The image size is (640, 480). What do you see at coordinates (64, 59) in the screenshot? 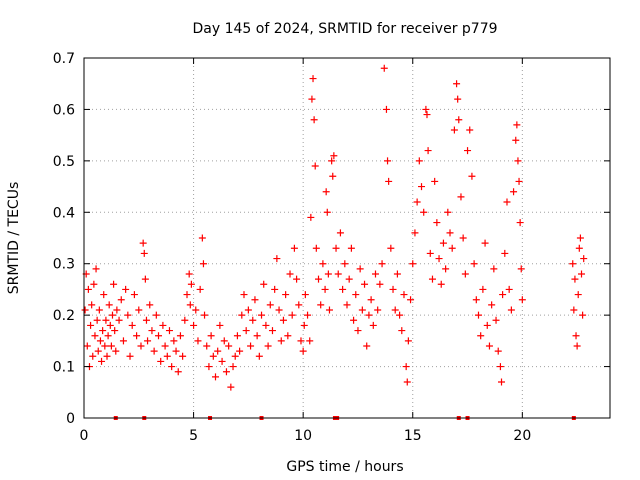
I see `y-tick-label: 0.7` at bounding box center [64, 59].